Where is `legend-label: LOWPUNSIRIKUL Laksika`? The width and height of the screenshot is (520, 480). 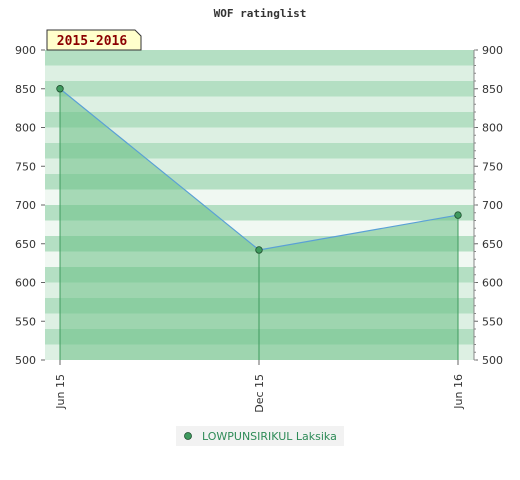
legend-label: LOWPUNSIRIKUL Laksika is located at coordinates (269, 436).